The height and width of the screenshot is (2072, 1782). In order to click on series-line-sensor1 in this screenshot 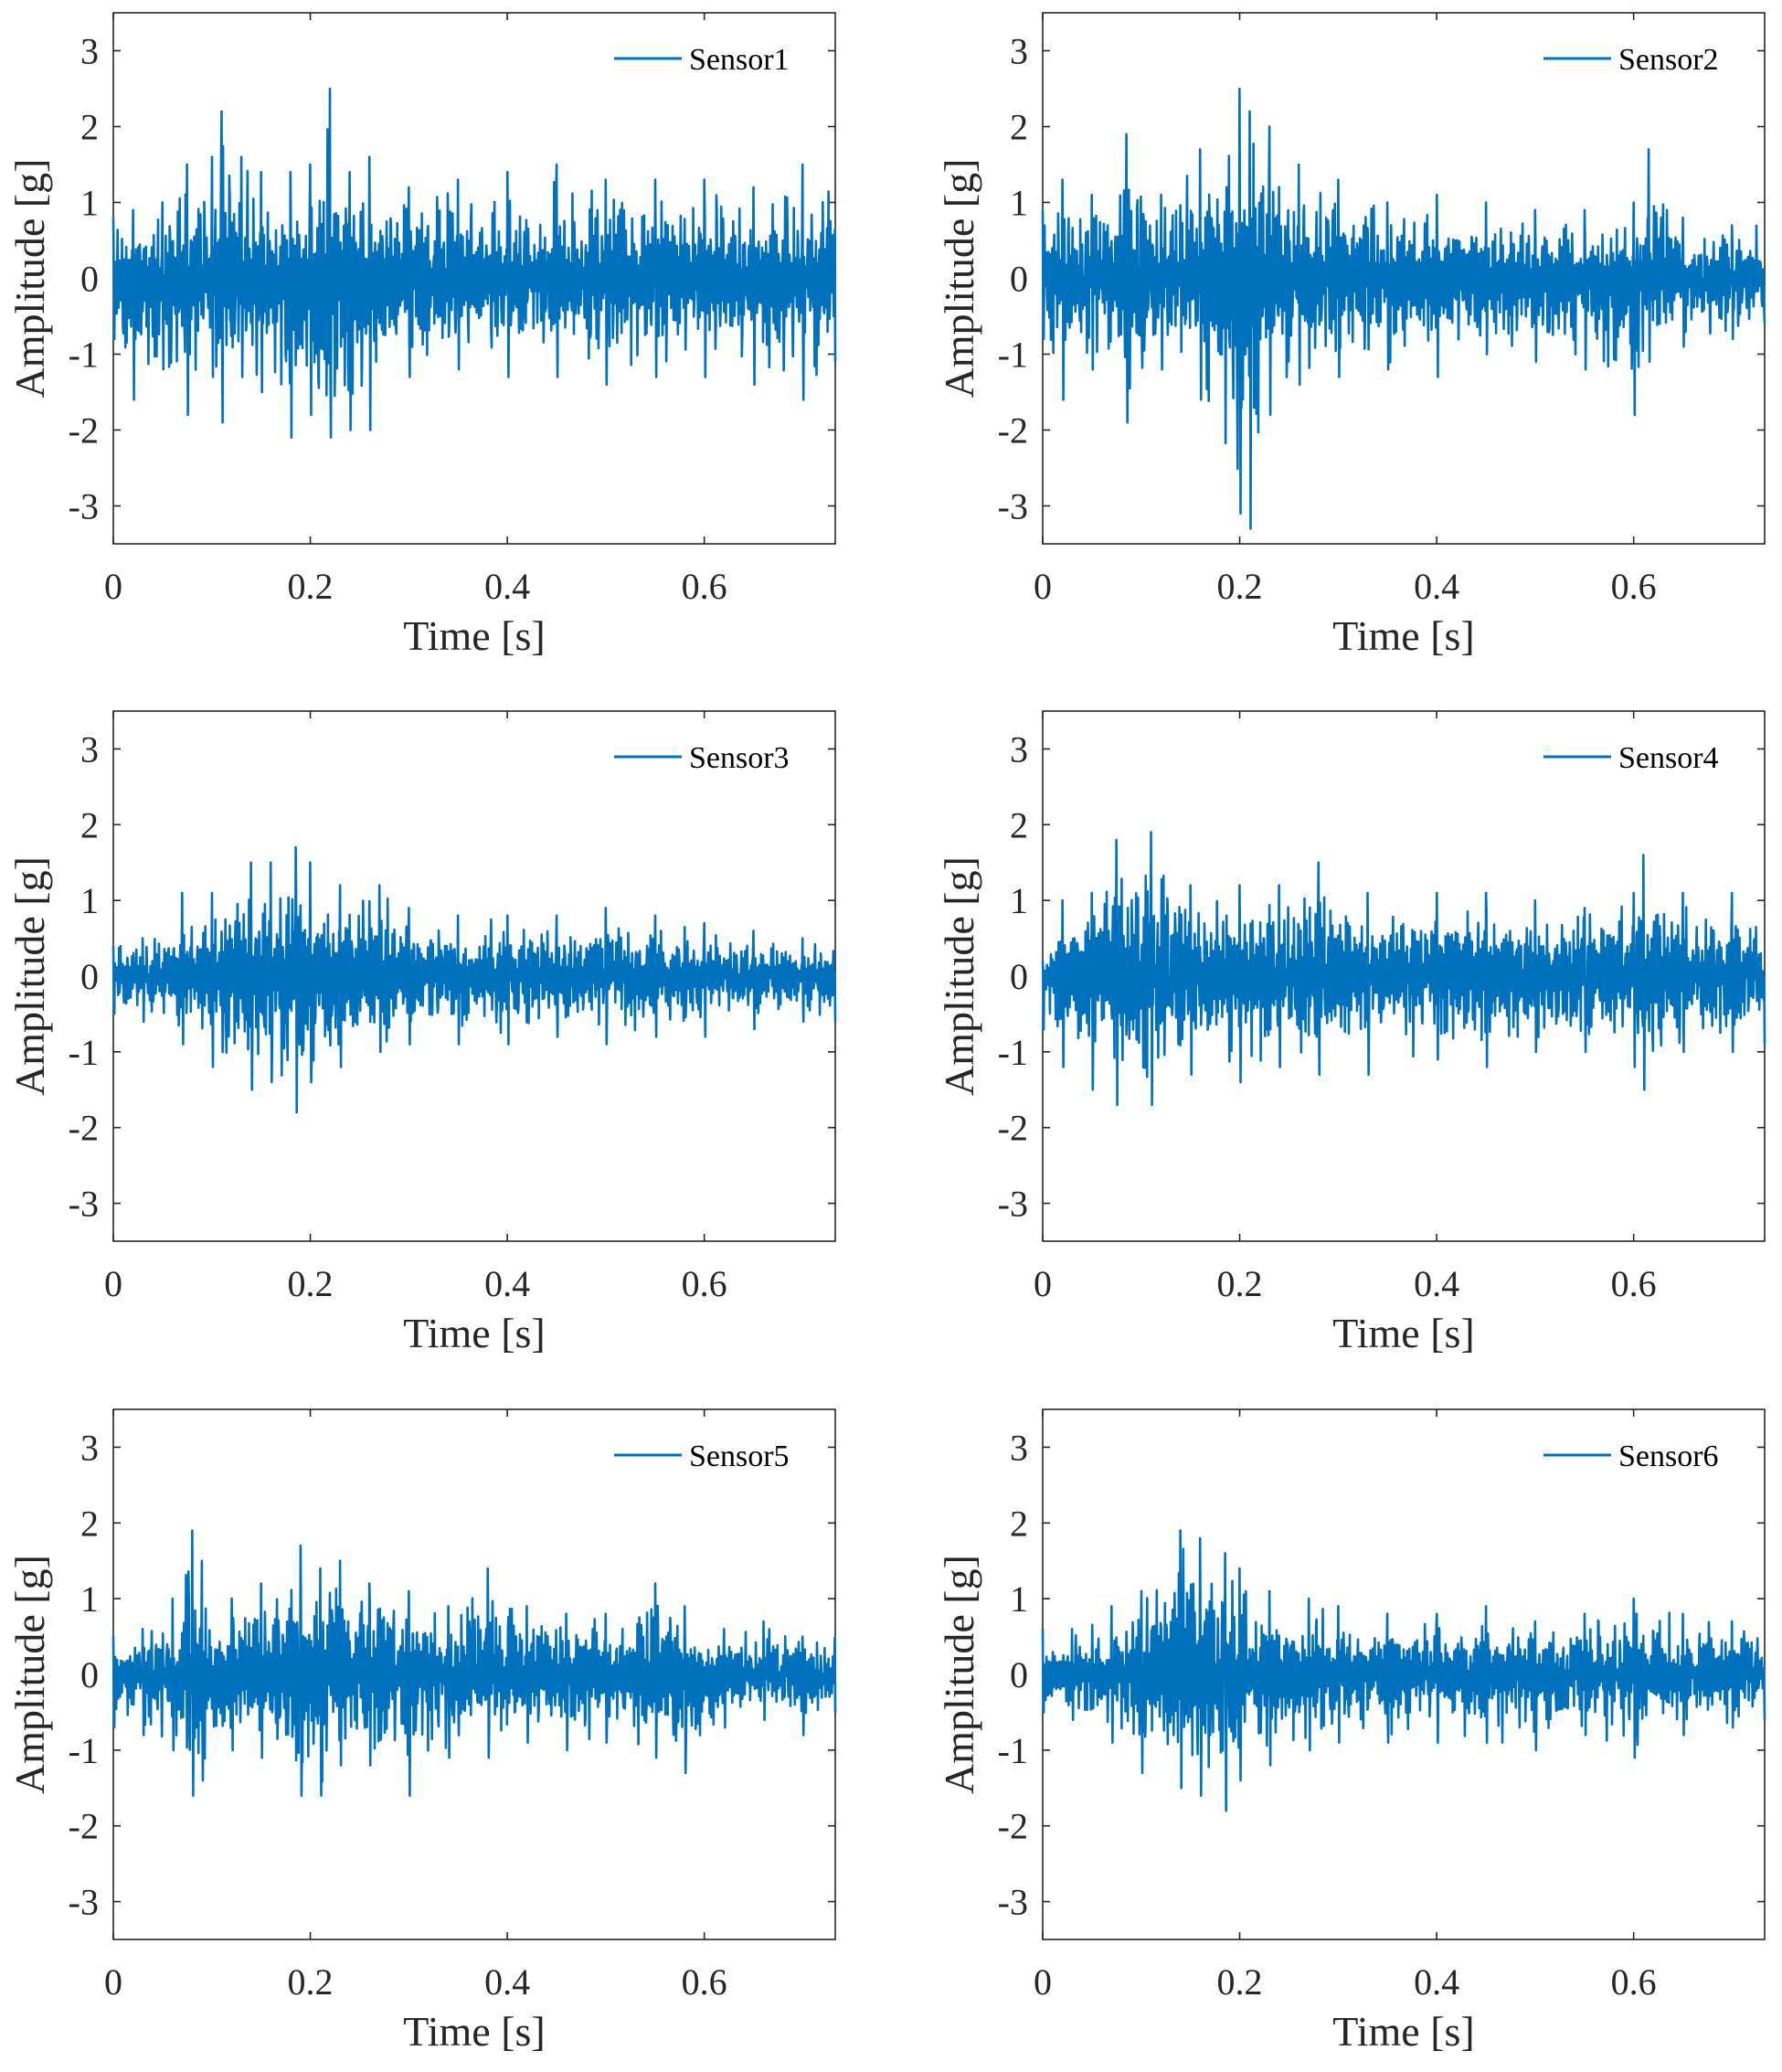, I will do `click(474, 263)`.